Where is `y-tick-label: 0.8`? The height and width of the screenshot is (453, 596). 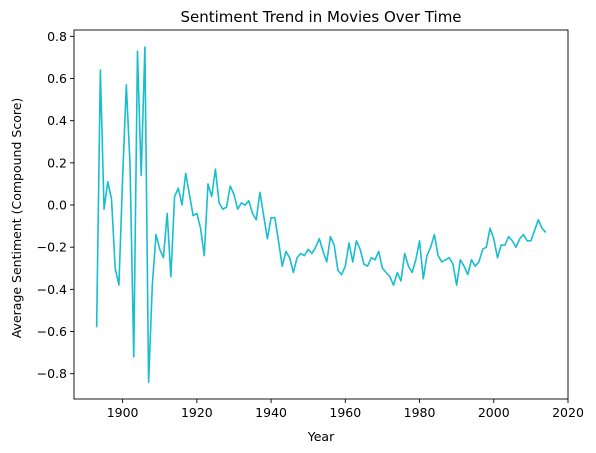 y-tick-label: 0.8 is located at coordinates (57, 36).